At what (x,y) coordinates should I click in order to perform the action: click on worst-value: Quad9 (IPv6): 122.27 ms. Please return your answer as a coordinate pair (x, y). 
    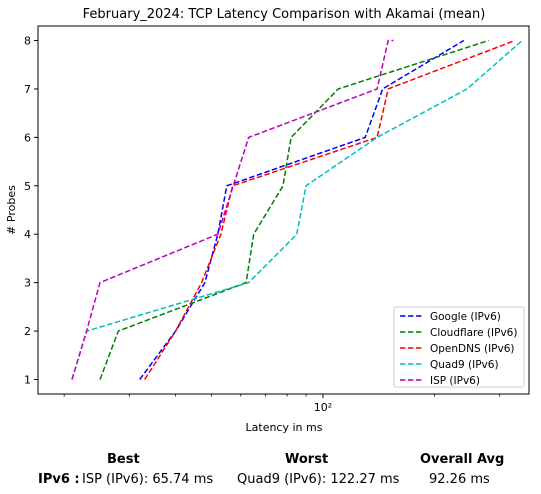
    Looking at the image, I should click on (318, 479).